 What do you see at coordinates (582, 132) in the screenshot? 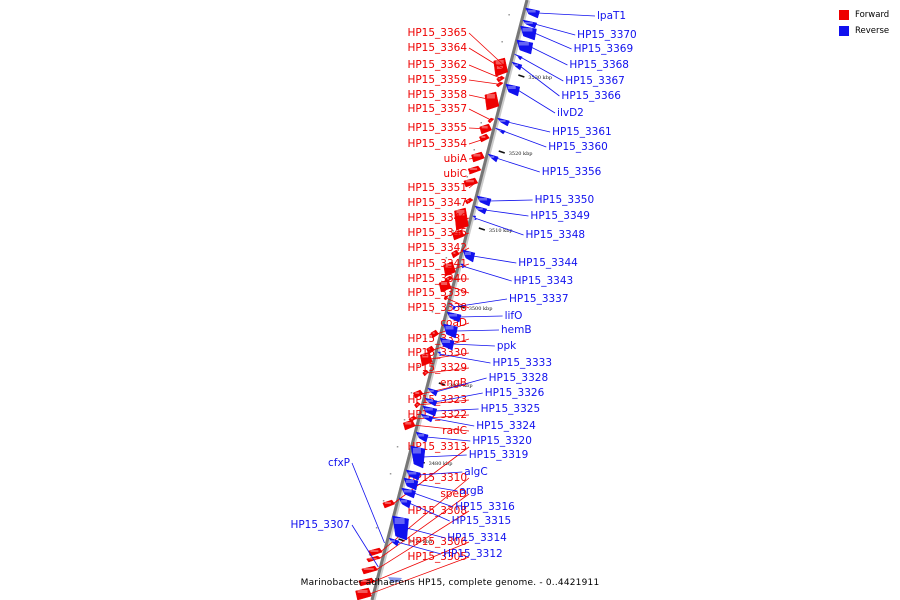
I see `reverse-gene-label: HP15_3361` at bounding box center [582, 132].